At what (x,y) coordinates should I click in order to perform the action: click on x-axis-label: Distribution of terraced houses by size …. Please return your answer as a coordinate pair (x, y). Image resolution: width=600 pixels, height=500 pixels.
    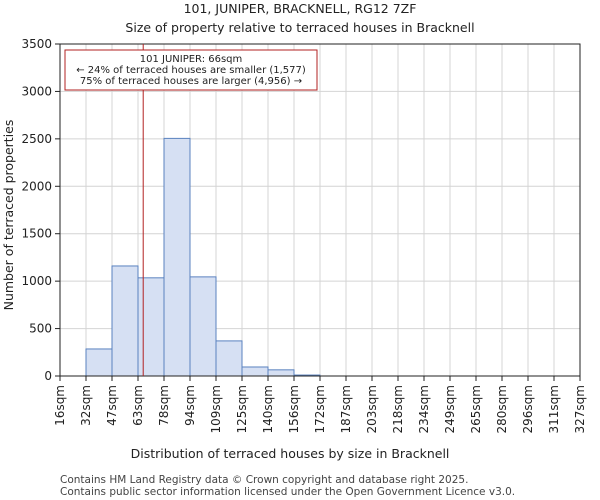
    Looking at the image, I should click on (290, 453).